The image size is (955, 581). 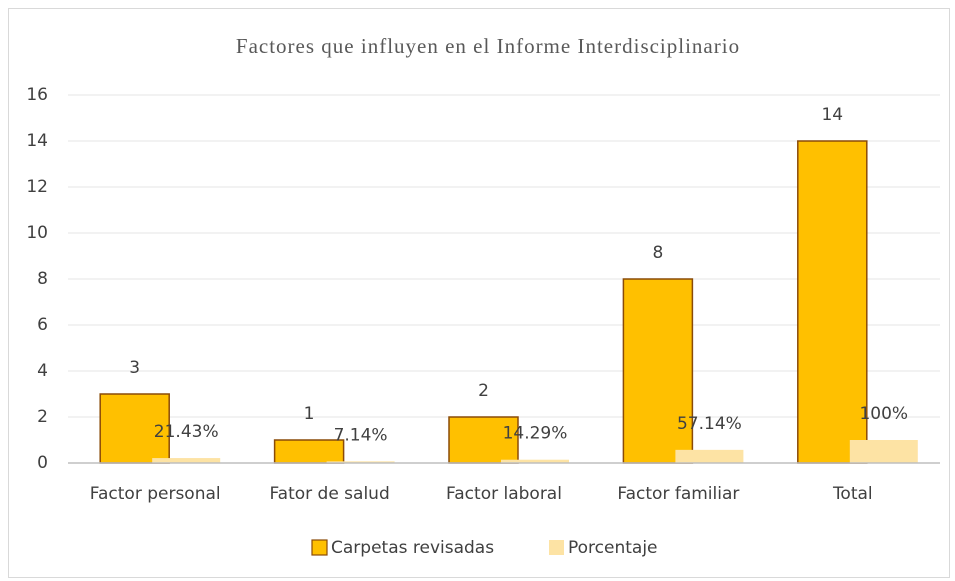 I want to click on legend-label: Carpetas revisadas, so click(x=412, y=548).